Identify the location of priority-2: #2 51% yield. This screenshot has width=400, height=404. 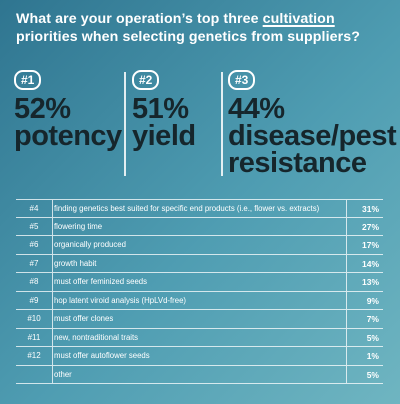
(175, 125).